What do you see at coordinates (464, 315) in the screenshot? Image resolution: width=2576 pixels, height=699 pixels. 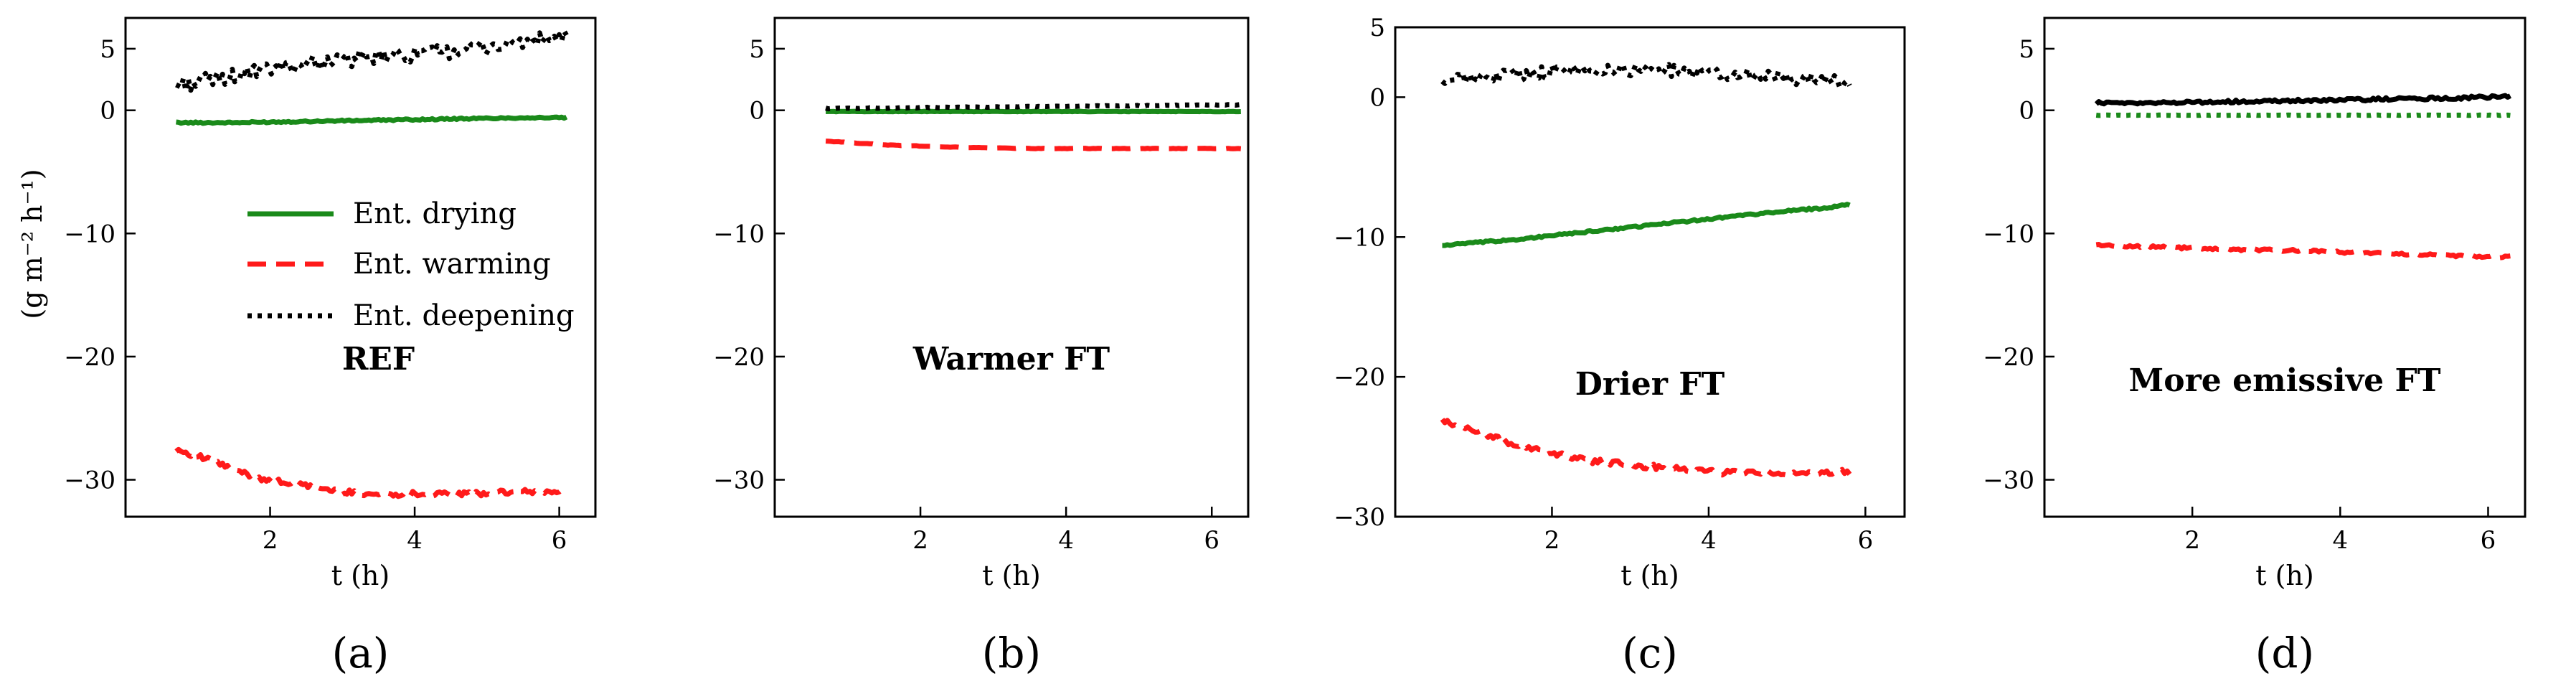 I see `legend-label-deepening: Ent. deepening` at bounding box center [464, 315].